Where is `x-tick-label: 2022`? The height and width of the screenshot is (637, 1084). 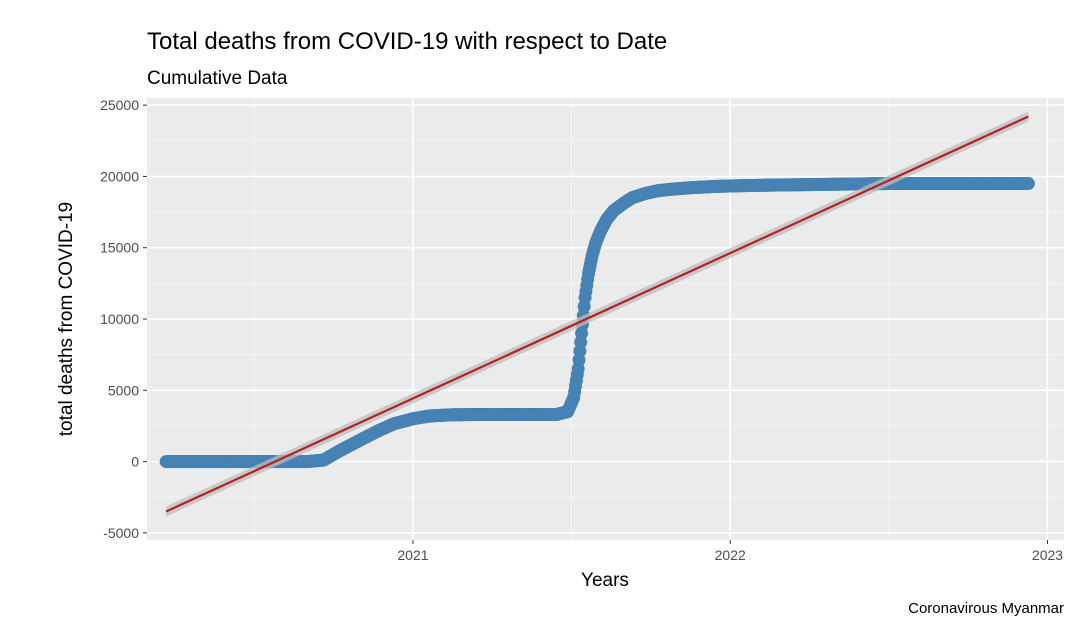 x-tick-label: 2022 is located at coordinates (730, 555).